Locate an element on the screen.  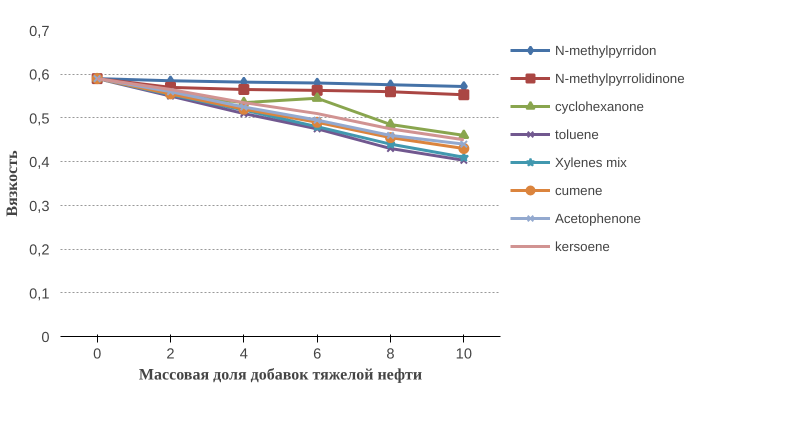
legend-label: Acetophenone is located at coordinates (598, 218).